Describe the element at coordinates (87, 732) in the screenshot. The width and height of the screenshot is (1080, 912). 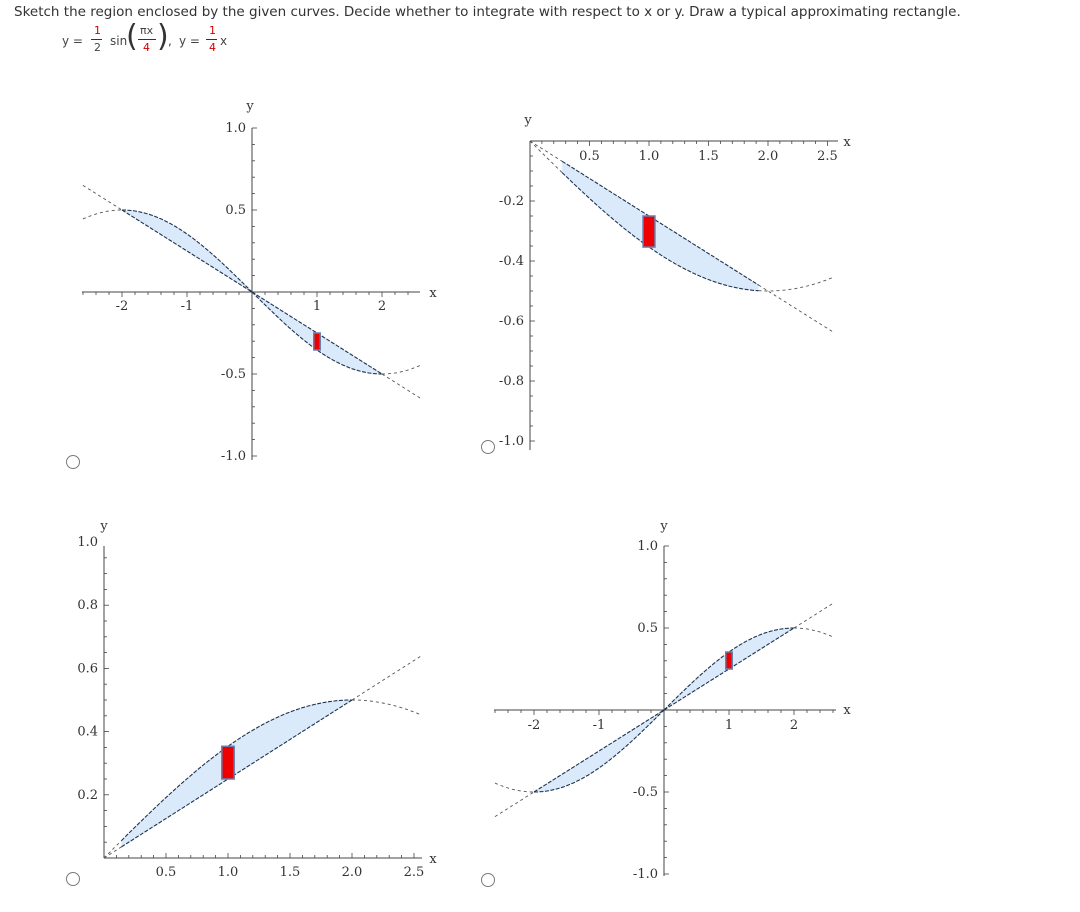
I see `y-tick-label: 0.4` at that location.